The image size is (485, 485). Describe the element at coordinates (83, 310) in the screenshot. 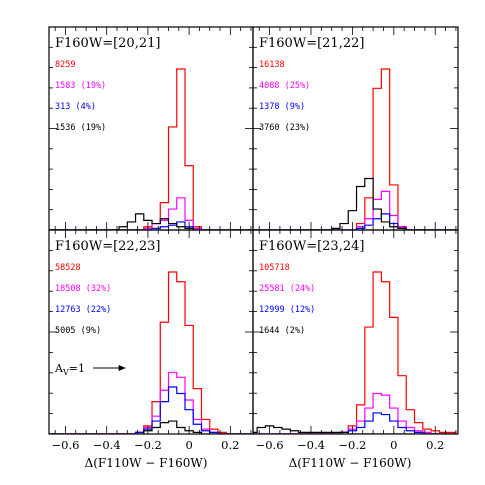

I see `count-label-blue: 12763 (22%)` at that location.